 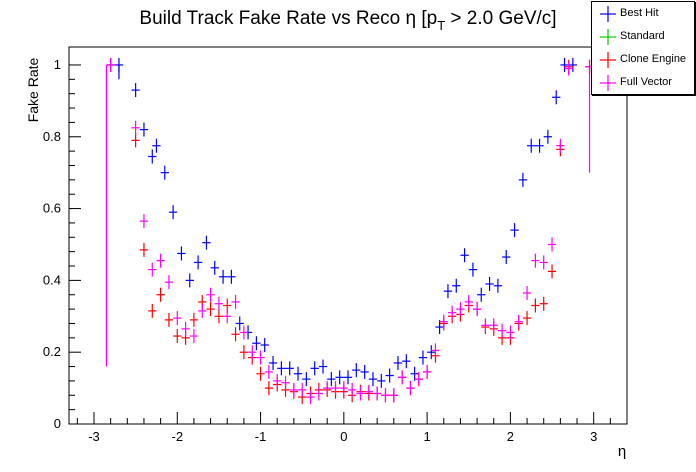 What do you see at coordinates (510, 436) in the screenshot?
I see `x-tick-label: 2` at bounding box center [510, 436].